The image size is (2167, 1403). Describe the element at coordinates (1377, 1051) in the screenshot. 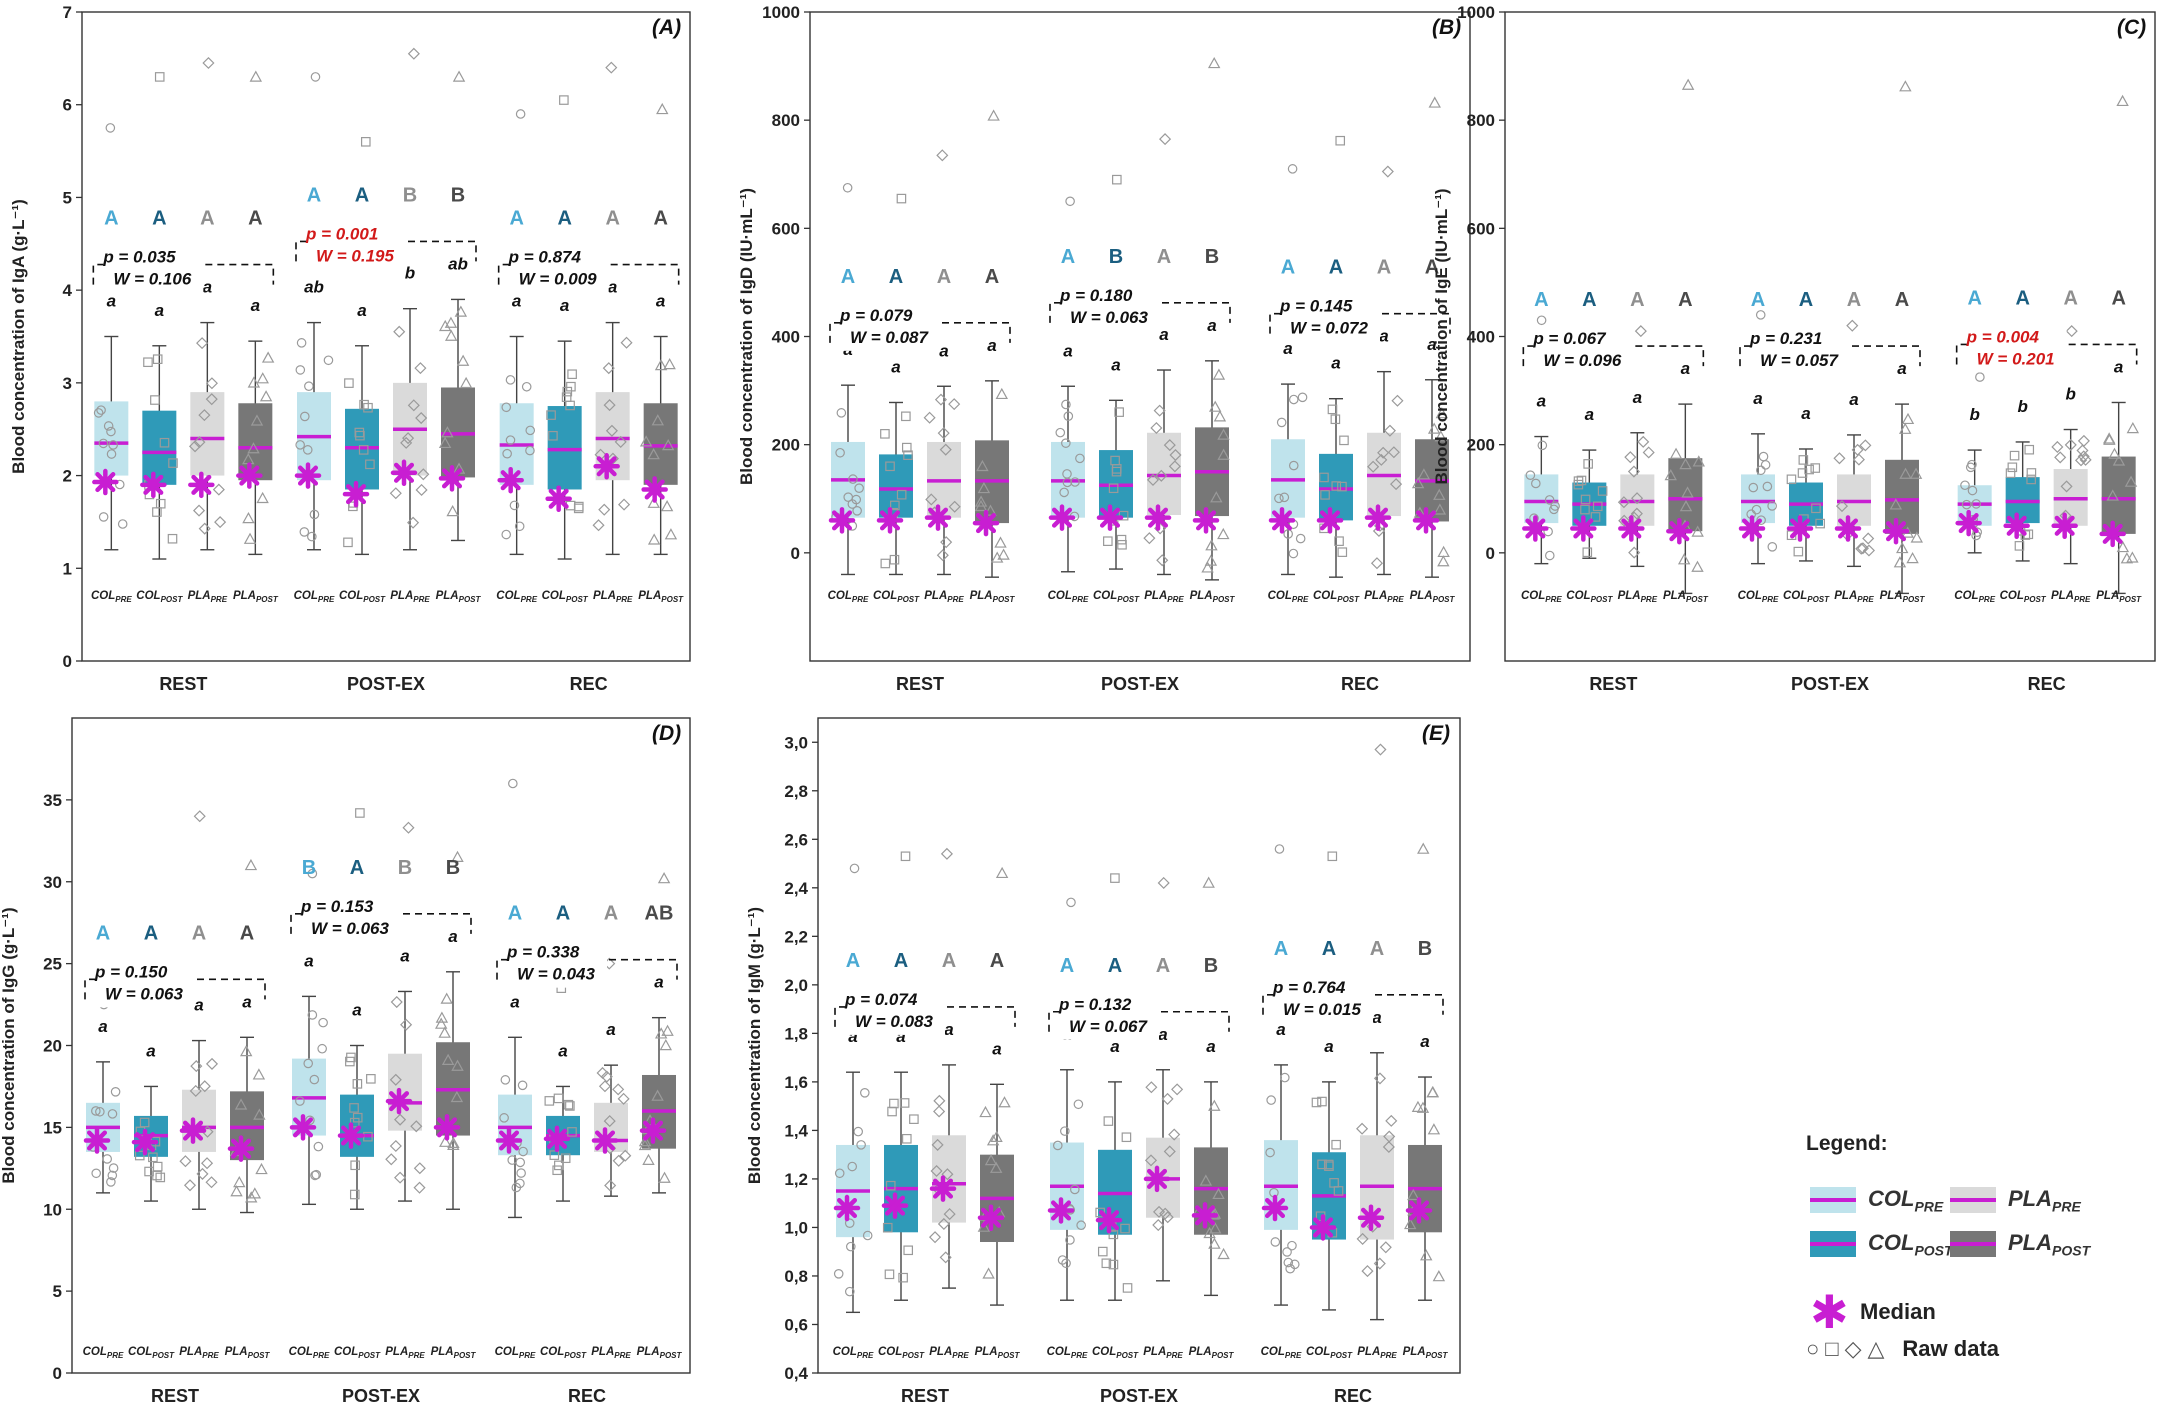

I see `box-pla-pre: a A PLAPRE` at that location.